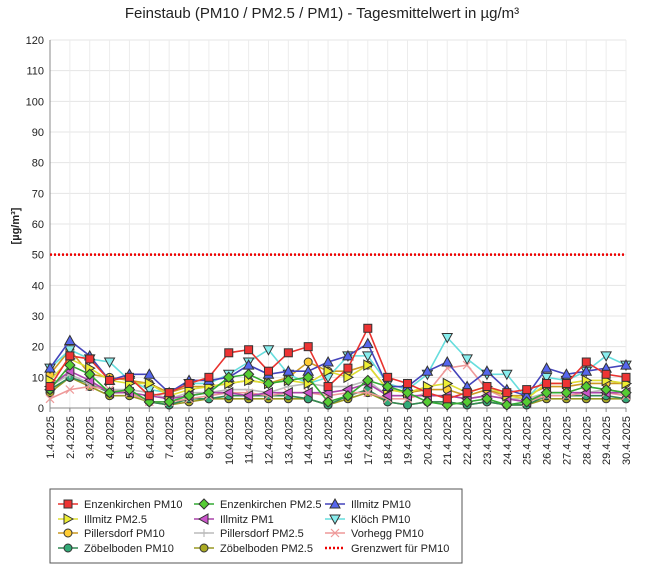 The image size is (645, 576). I want to click on y-tick-label: 110, so click(35, 72).